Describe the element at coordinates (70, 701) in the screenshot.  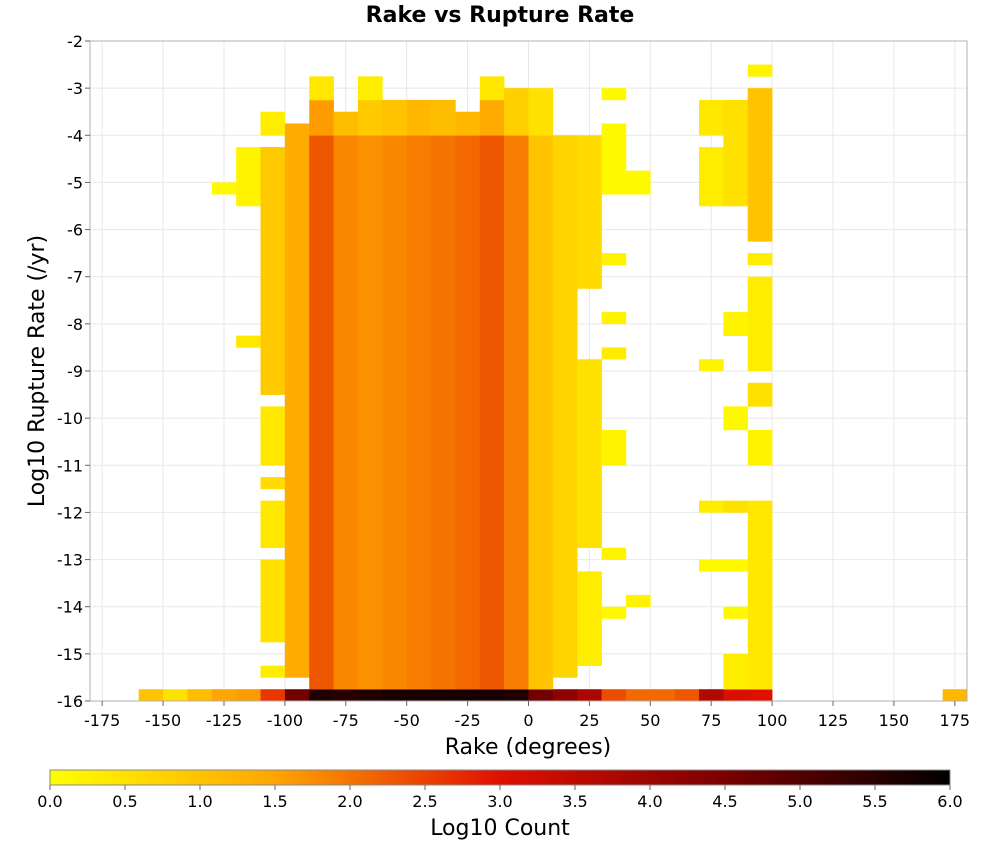
I see `y-tick-label: -16` at that location.